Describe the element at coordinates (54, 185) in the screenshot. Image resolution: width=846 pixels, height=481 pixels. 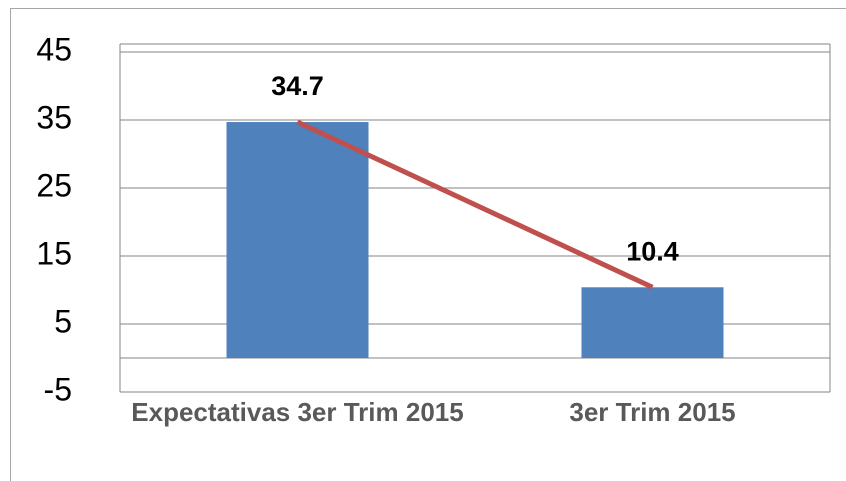
I see `y-tick-label: 25` at that location.